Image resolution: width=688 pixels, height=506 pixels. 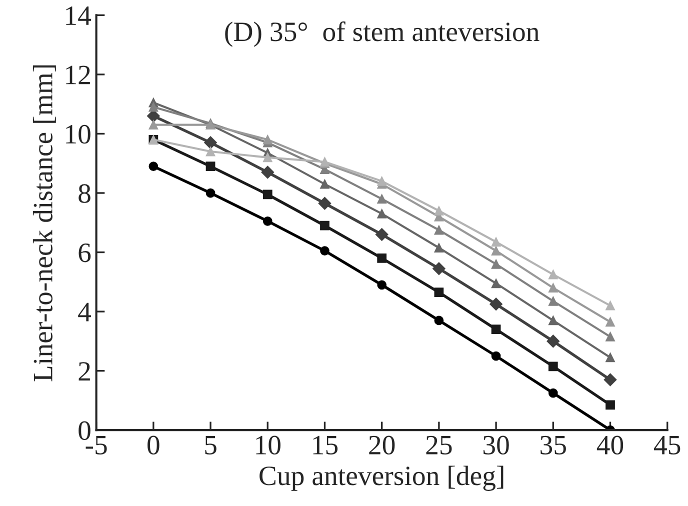 I want to click on x-tick-label: 0, so click(x=154, y=445).